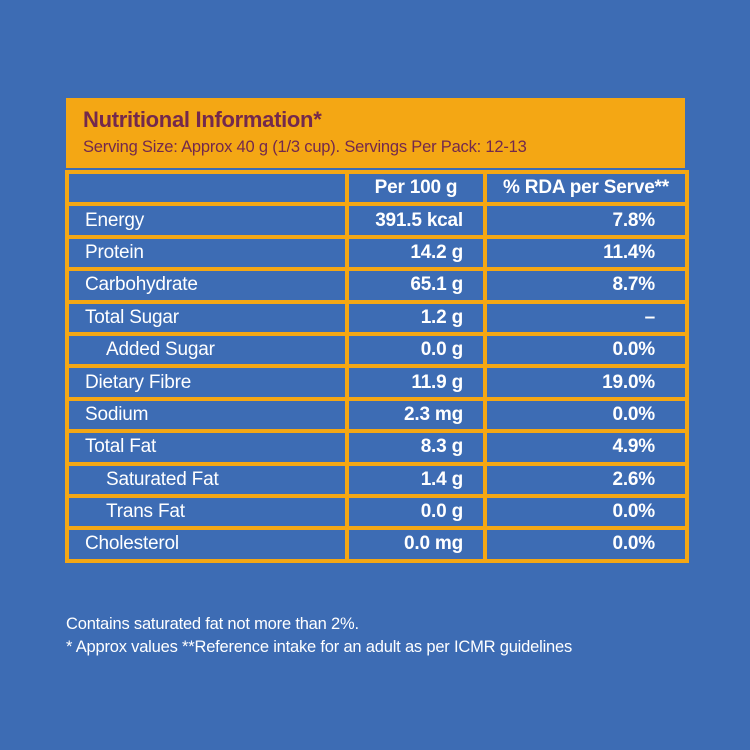 This screenshot has height=750, width=750. I want to click on table-row: Energy 391.5 kcal 7.8%, so click(377, 220).